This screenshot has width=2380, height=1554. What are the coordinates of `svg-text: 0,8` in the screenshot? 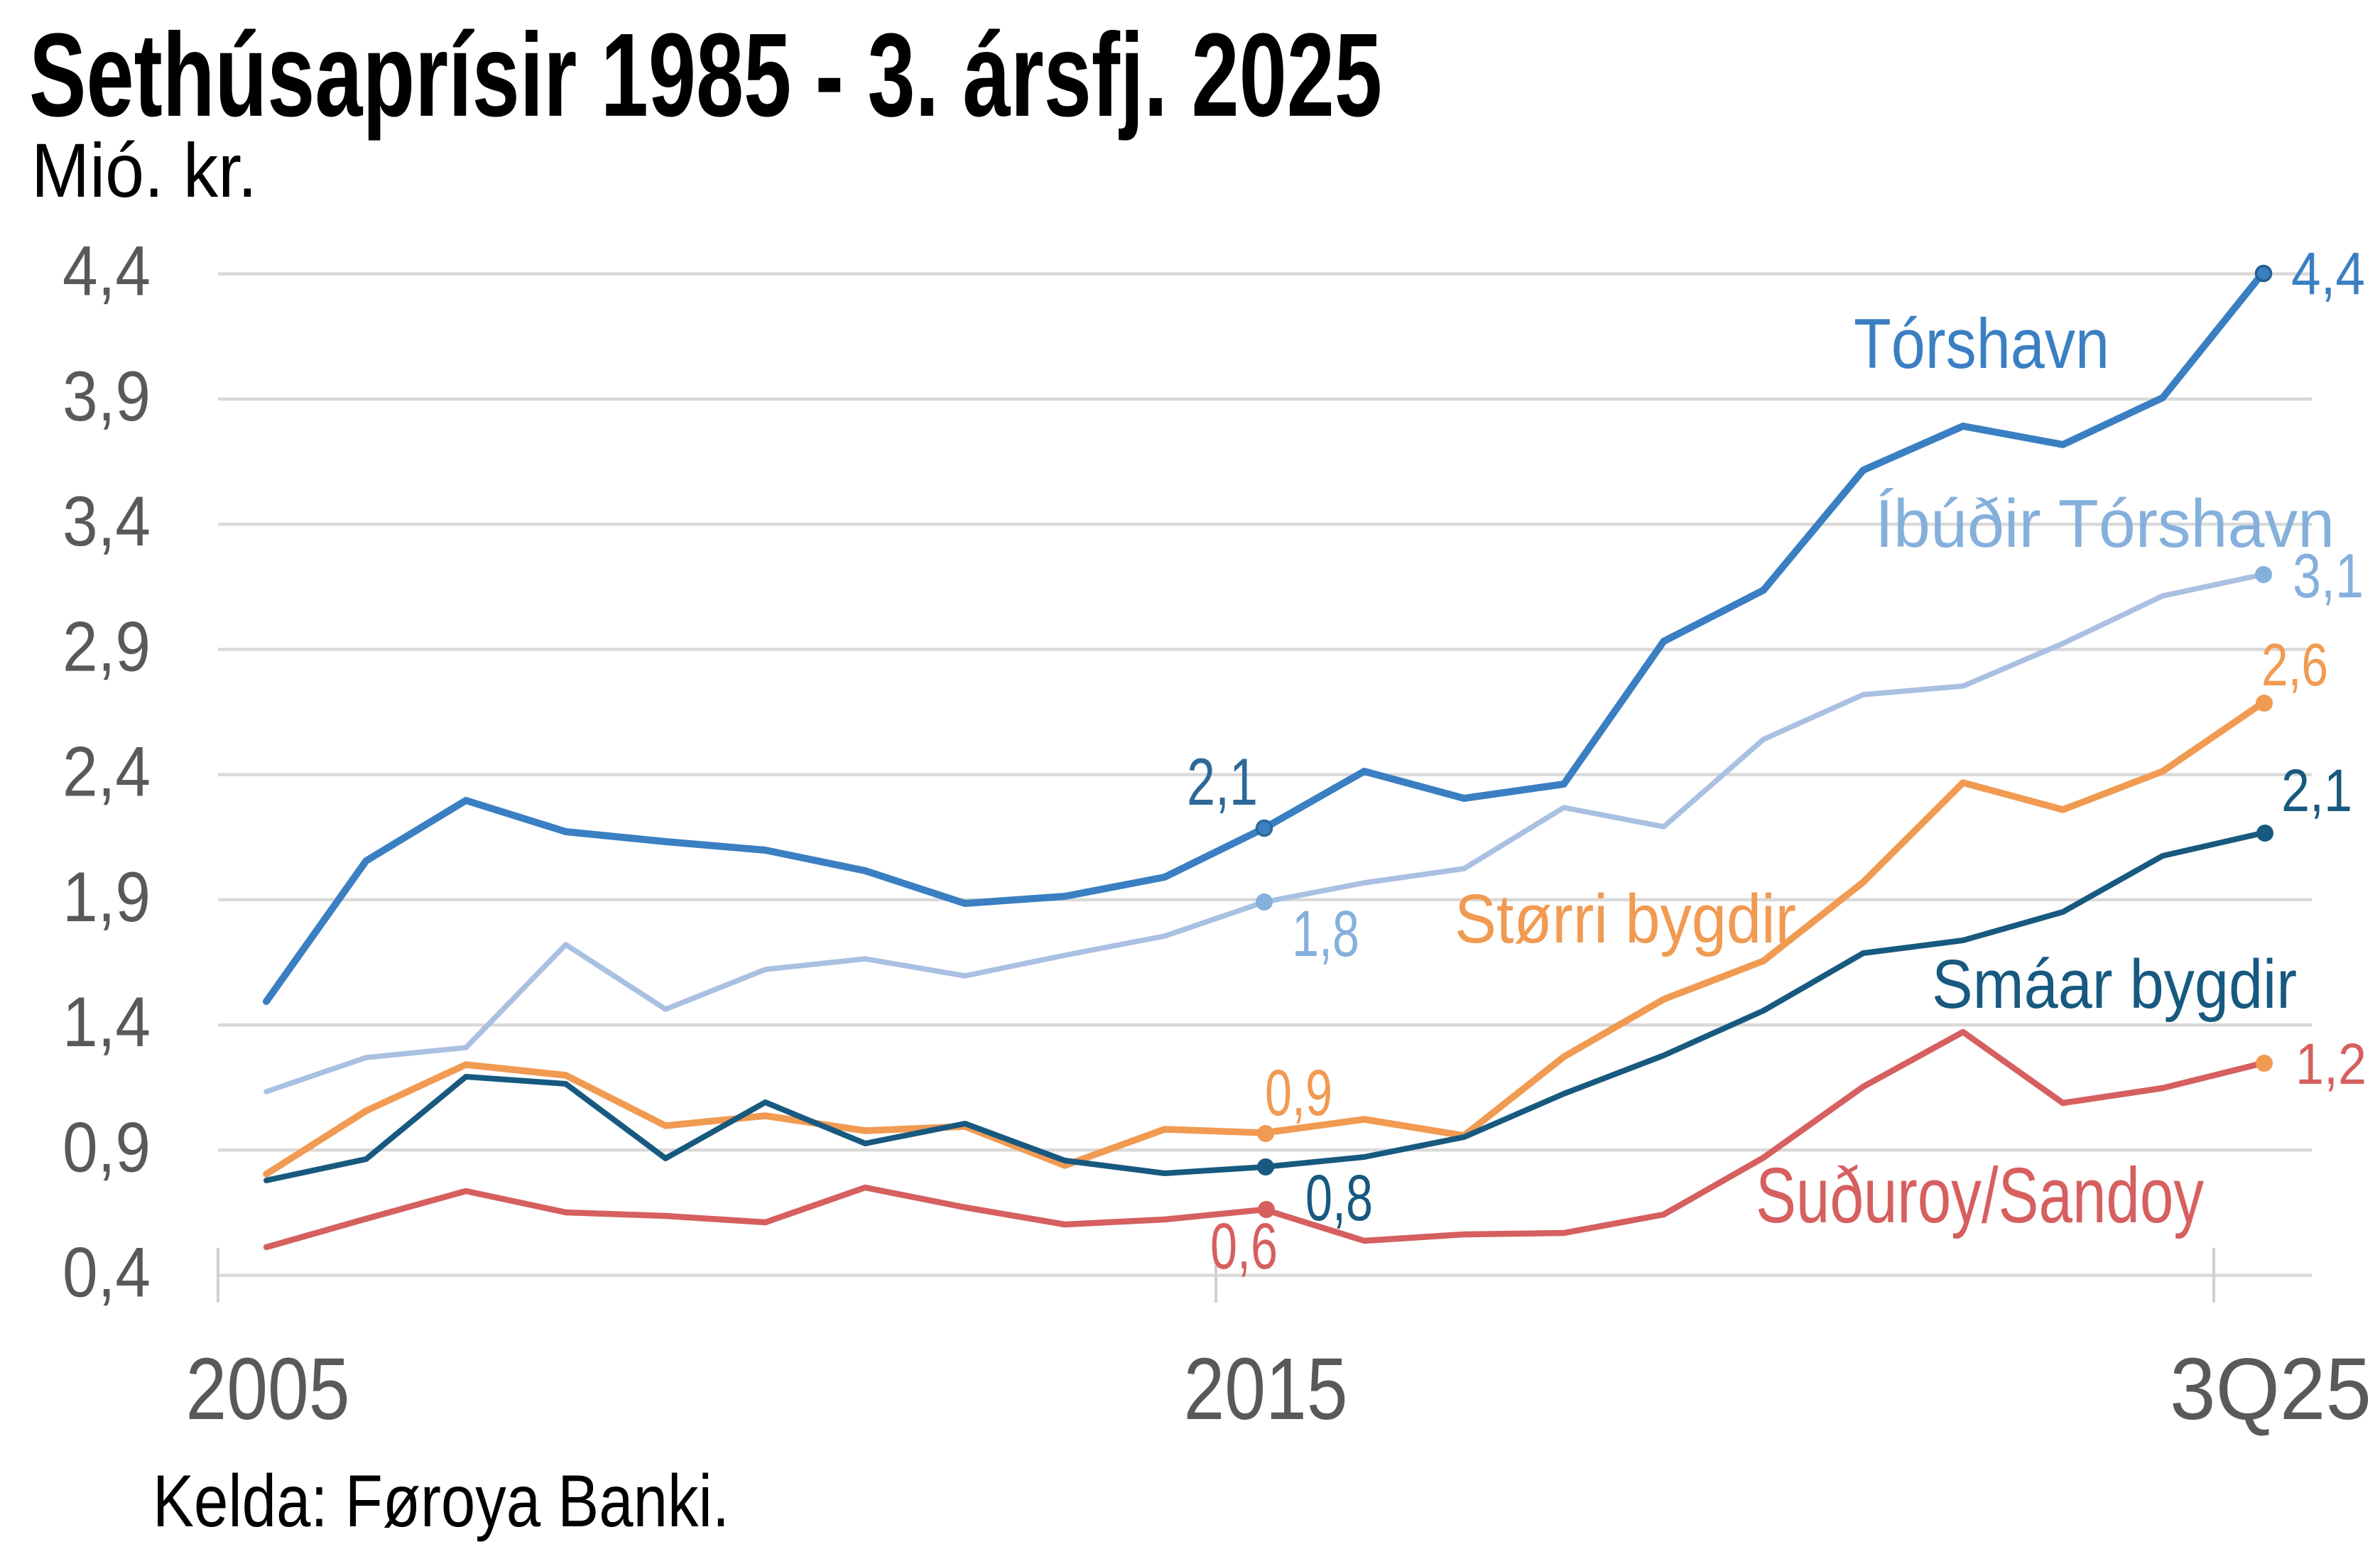 It's located at (1339, 1198).